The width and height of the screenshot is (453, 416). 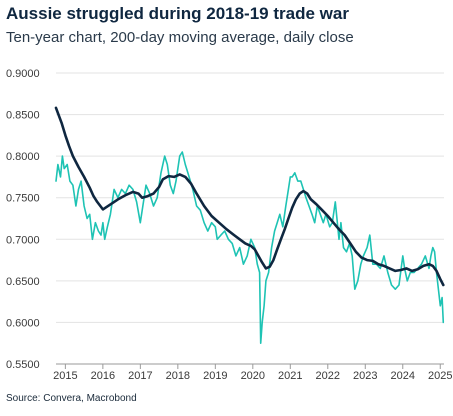 What do you see at coordinates (140, 376) in the screenshot?
I see `x-tick-label: 2017` at bounding box center [140, 376].